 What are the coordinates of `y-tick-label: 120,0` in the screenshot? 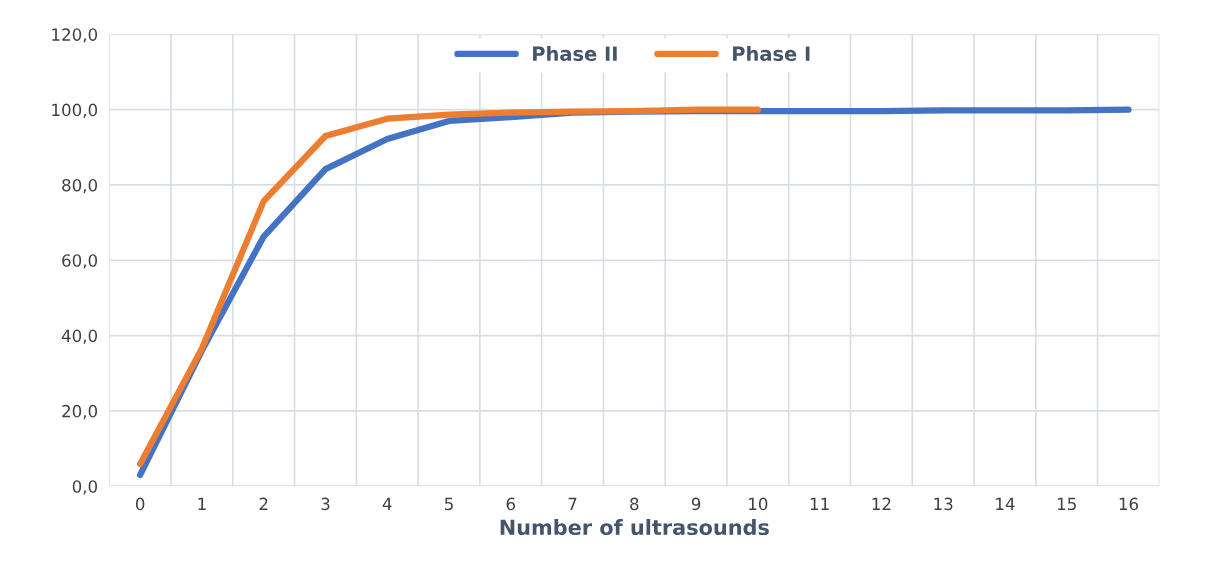 It's located at (75, 35).